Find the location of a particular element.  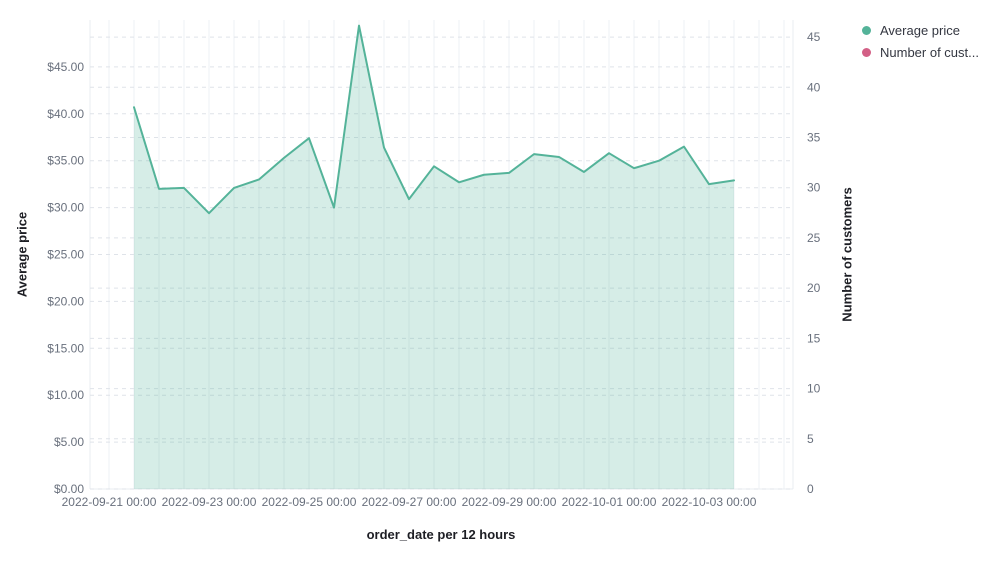

left-axis-tick-label: $20.00 is located at coordinates (65, 301).